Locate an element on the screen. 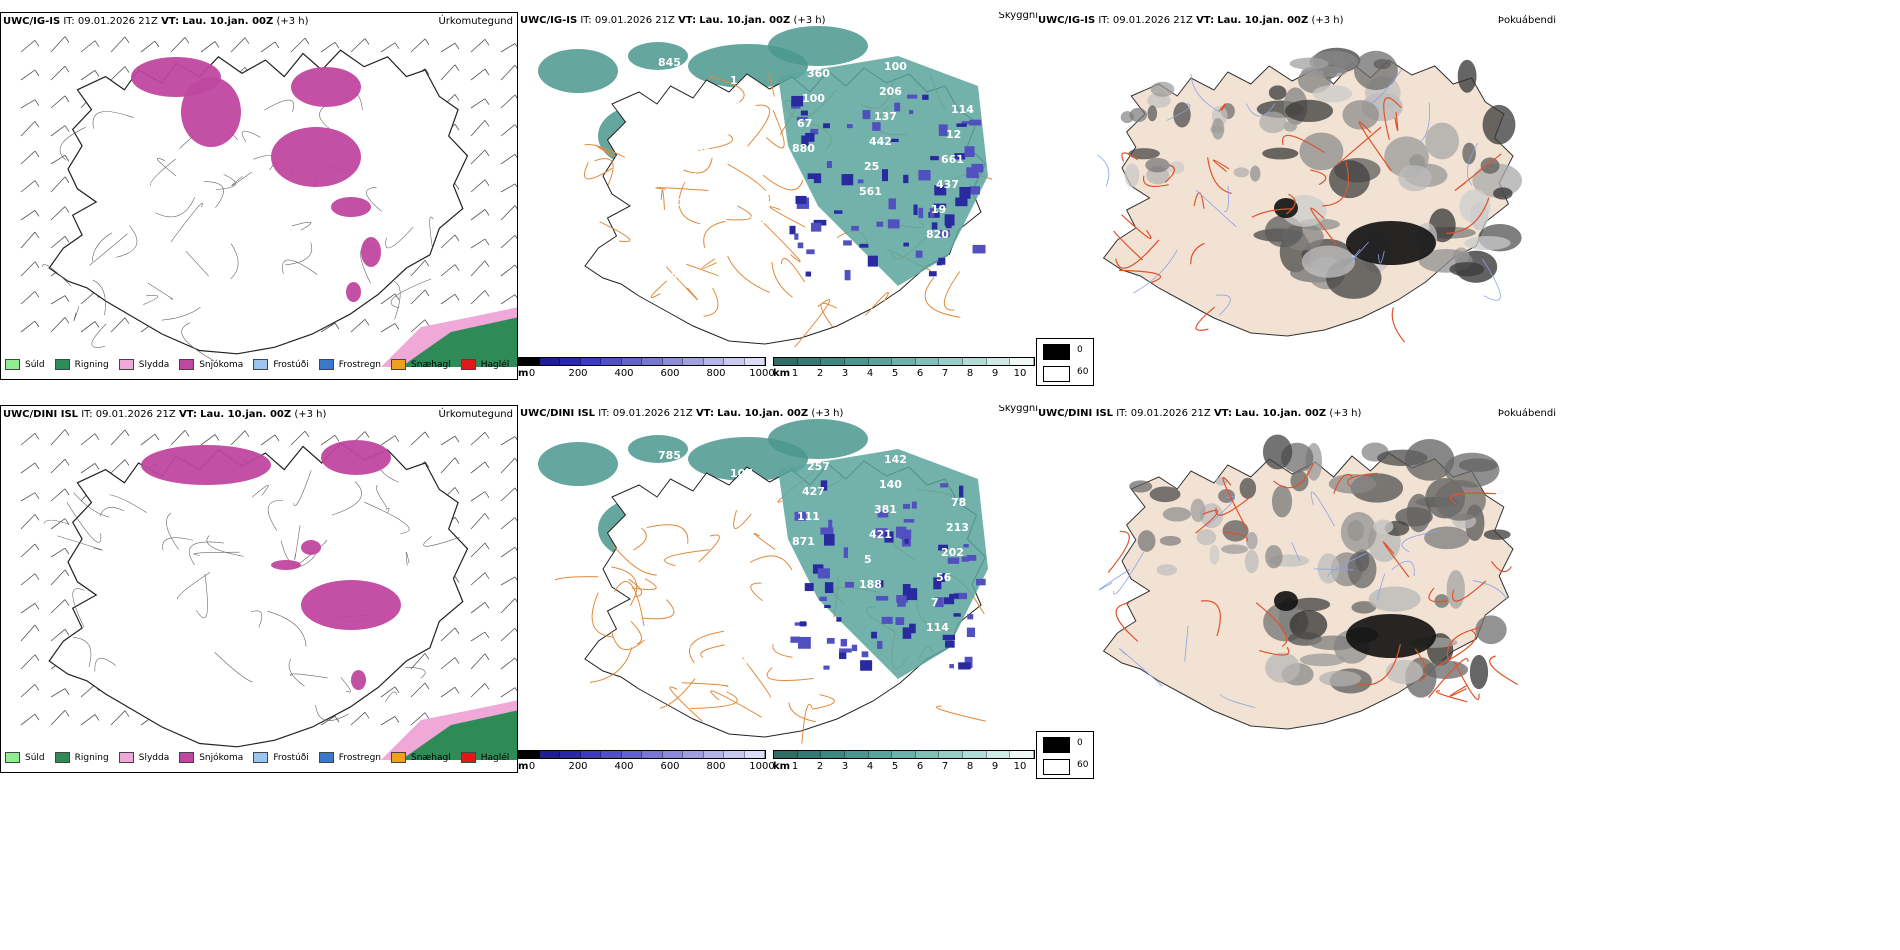 The height and width of the screenshot is (950, 1900). fog-legend-label: 60 is located at coordinates (1083, 372).